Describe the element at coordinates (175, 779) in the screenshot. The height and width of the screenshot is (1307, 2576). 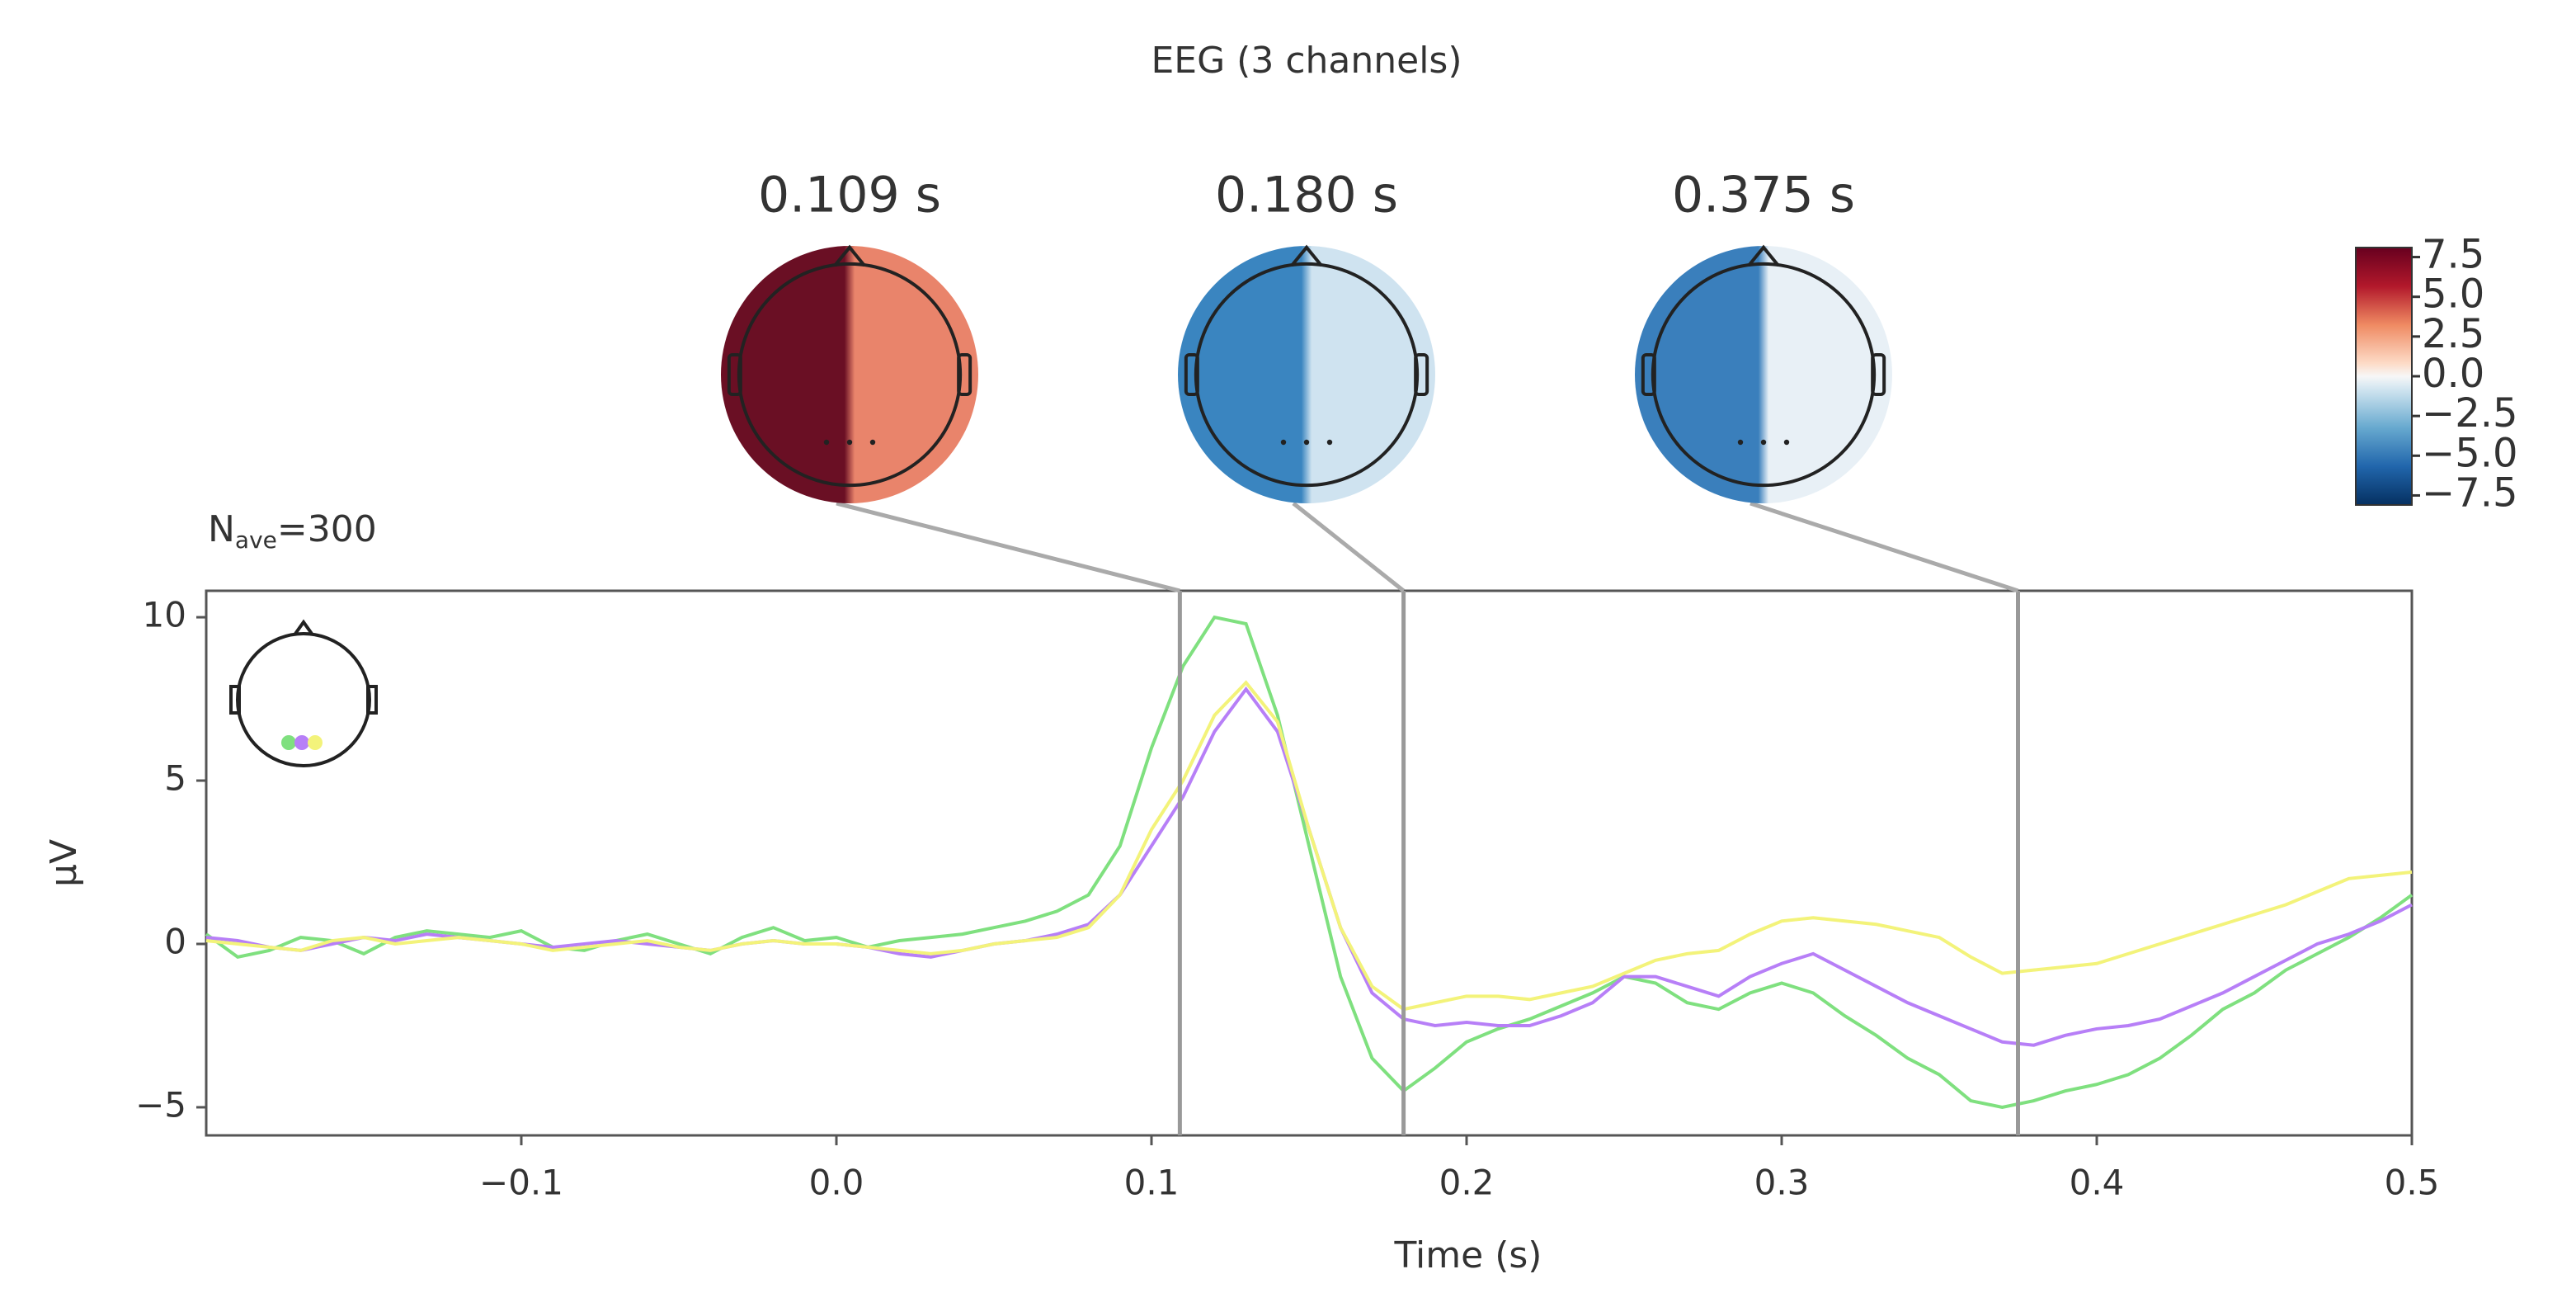
I see `y-tick-label: 5` at that location.